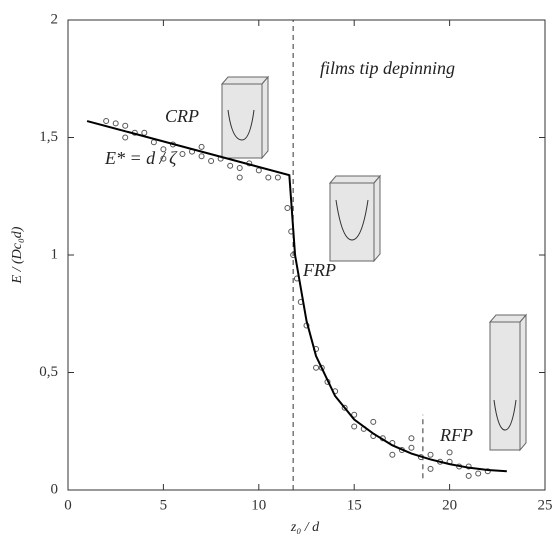 The height and width of the screenshot is (538, 556). What do you see at coordinates (48, 137) in the screenshot?
I see `y-tick-label: 1,5` at bounding box center [48, 137].